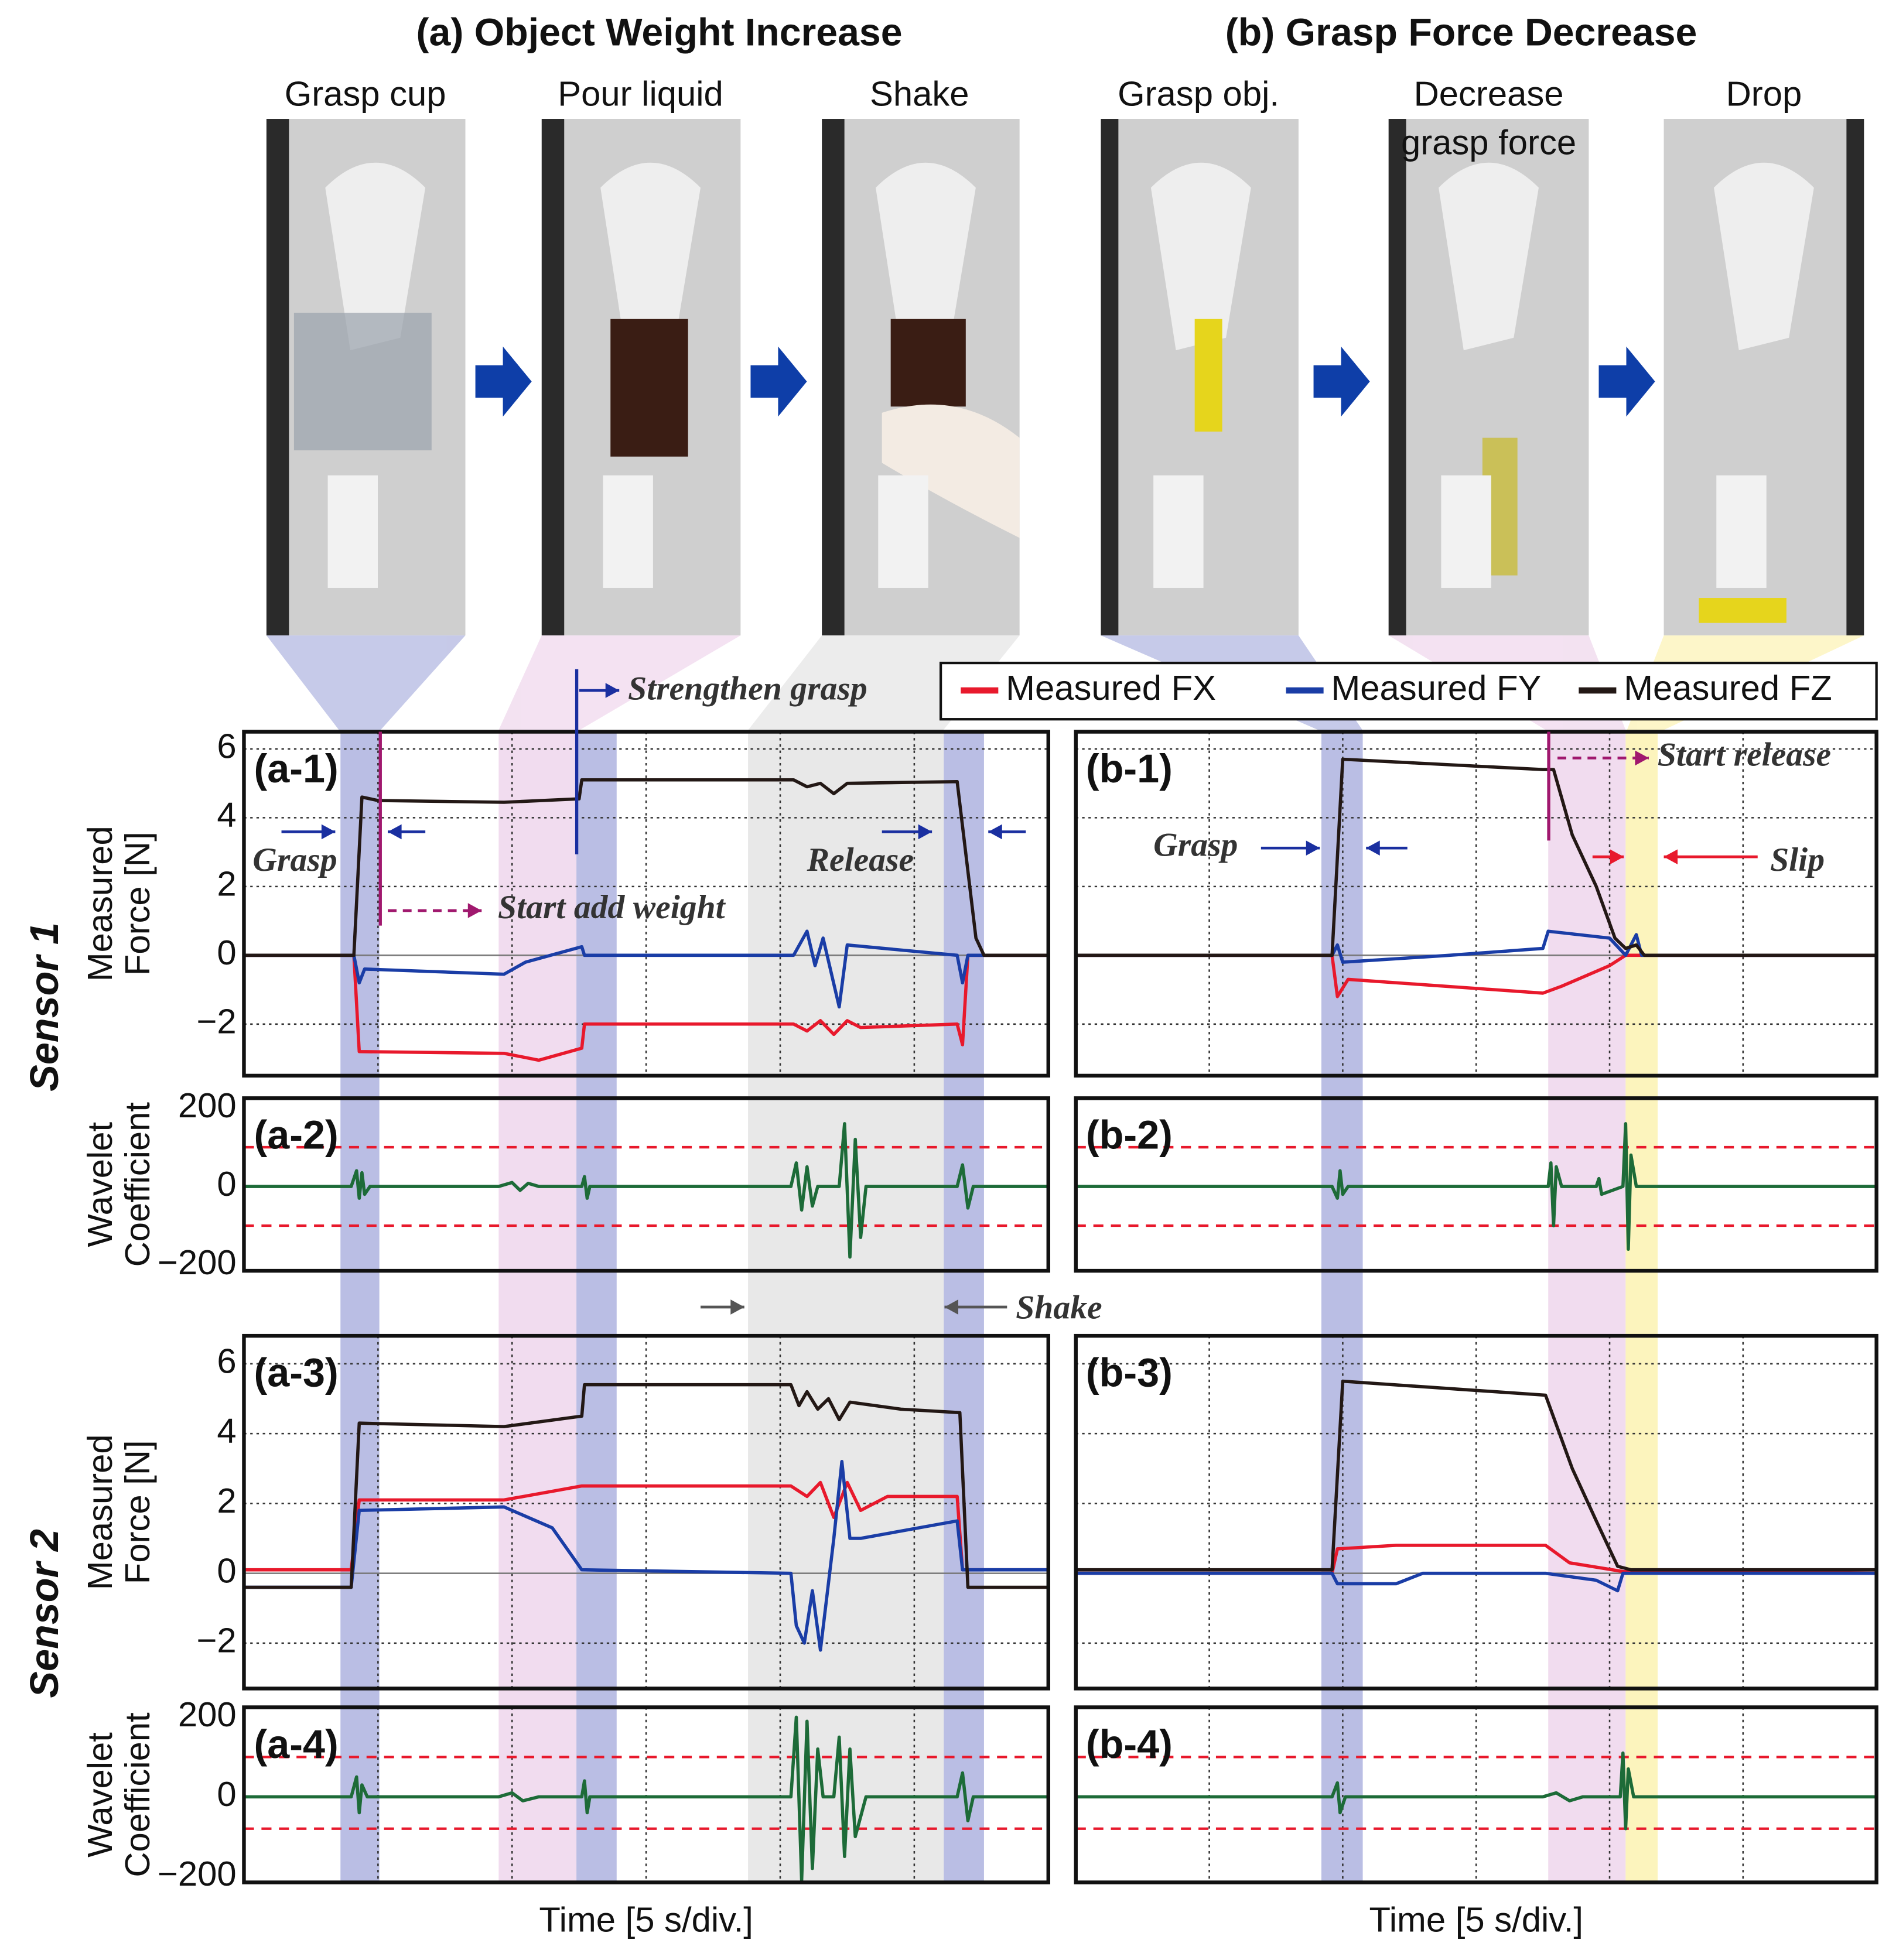 The height and width of the screenshot is (1960, 1889). I want to click on panel-label: (b-1), so click(1129, 769).